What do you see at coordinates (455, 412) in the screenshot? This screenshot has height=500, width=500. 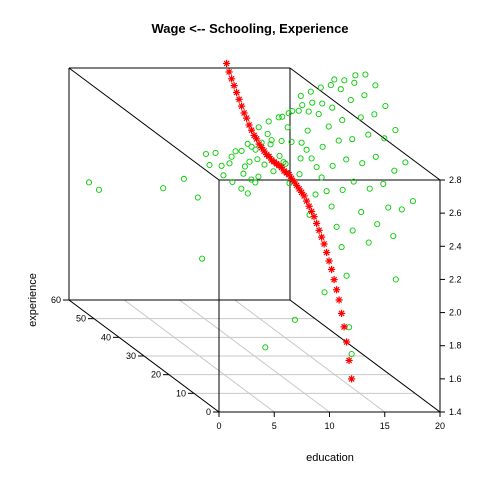 I see `z-tick-label: 1.4` at bounding box center [455, 412].